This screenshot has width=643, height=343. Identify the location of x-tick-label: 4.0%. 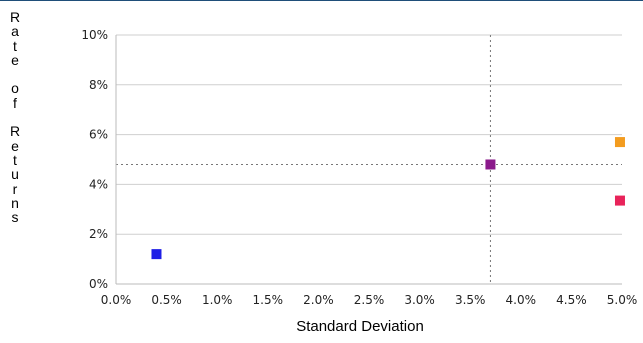
(521, 300).